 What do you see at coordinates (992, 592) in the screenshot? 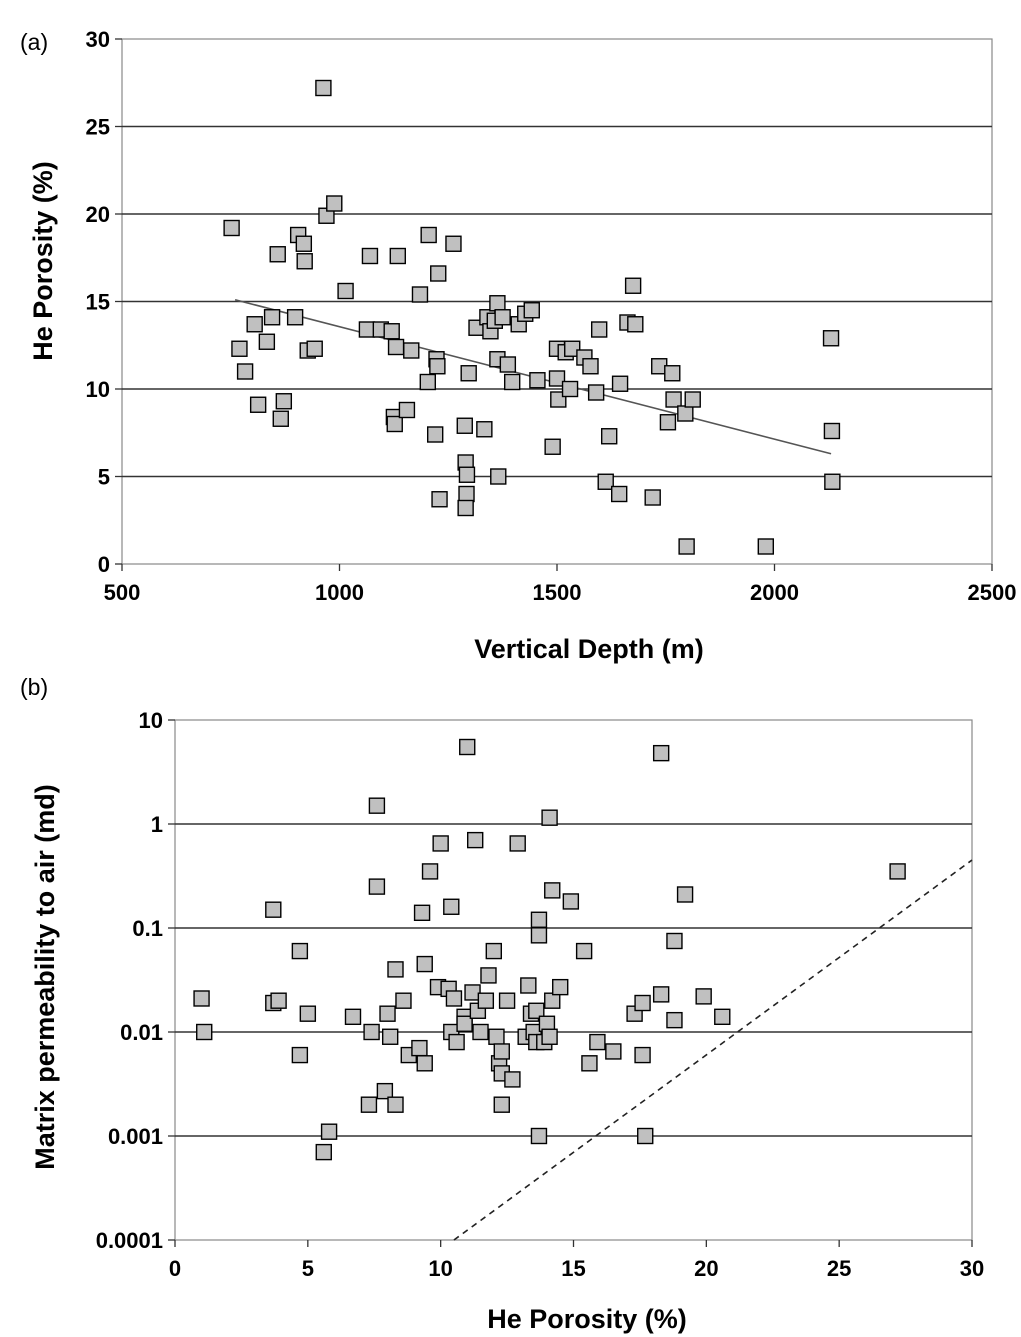
I see `x-tick-label: 2500` at bounding box center [992, 592].